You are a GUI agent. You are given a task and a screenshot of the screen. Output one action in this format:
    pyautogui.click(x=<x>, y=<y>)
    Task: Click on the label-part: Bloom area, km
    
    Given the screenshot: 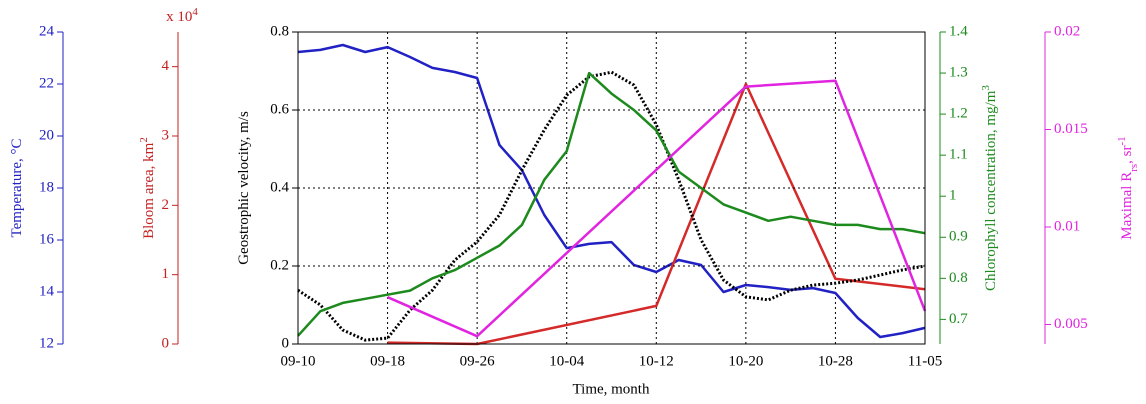 What is the action you would take?
    pyautogui.click(x=149, y=190)
    